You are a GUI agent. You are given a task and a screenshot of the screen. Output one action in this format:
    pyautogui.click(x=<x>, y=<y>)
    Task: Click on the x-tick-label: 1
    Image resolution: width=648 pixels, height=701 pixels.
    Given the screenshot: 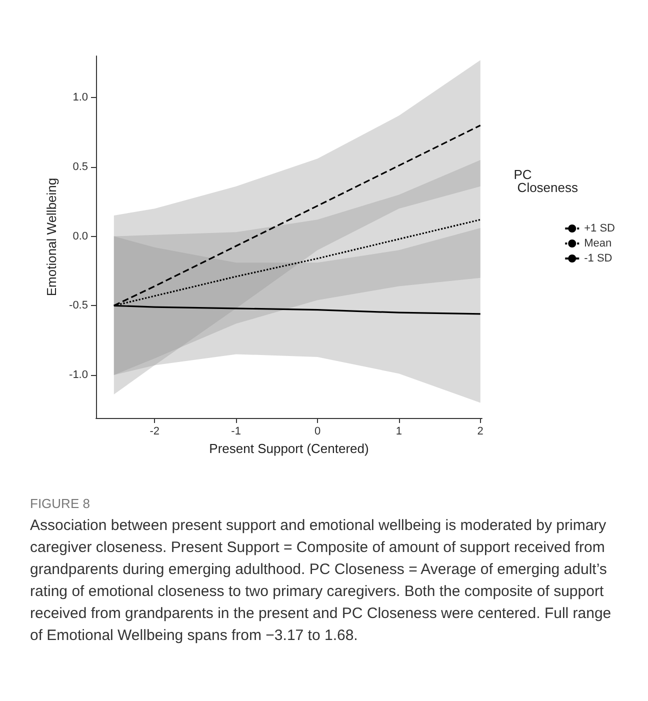 What is the action you would take?
    pyautogui.click(x=399, y=432)
    